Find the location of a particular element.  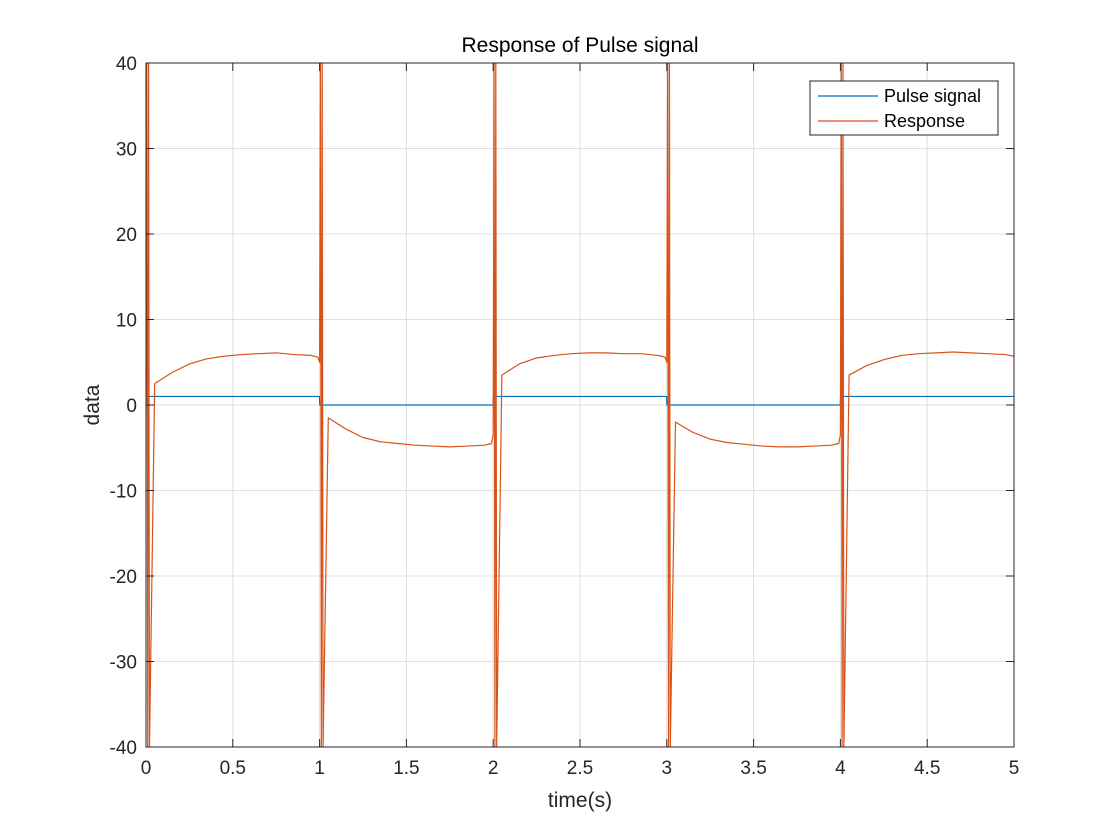

x-tick-label: 0 is located at coordinates (146, 768).